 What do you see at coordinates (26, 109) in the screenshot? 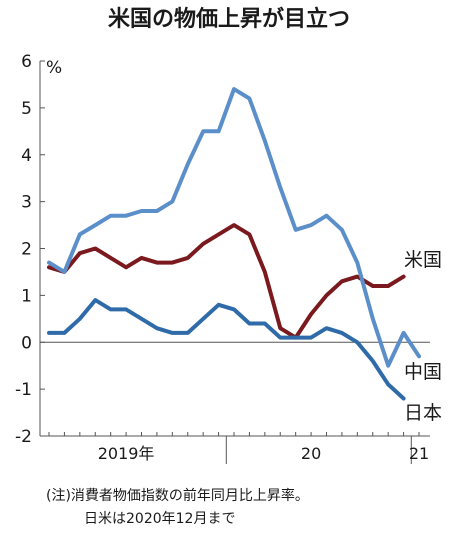
I see `y-tick-label: 5` at bounding box center [26, 109].